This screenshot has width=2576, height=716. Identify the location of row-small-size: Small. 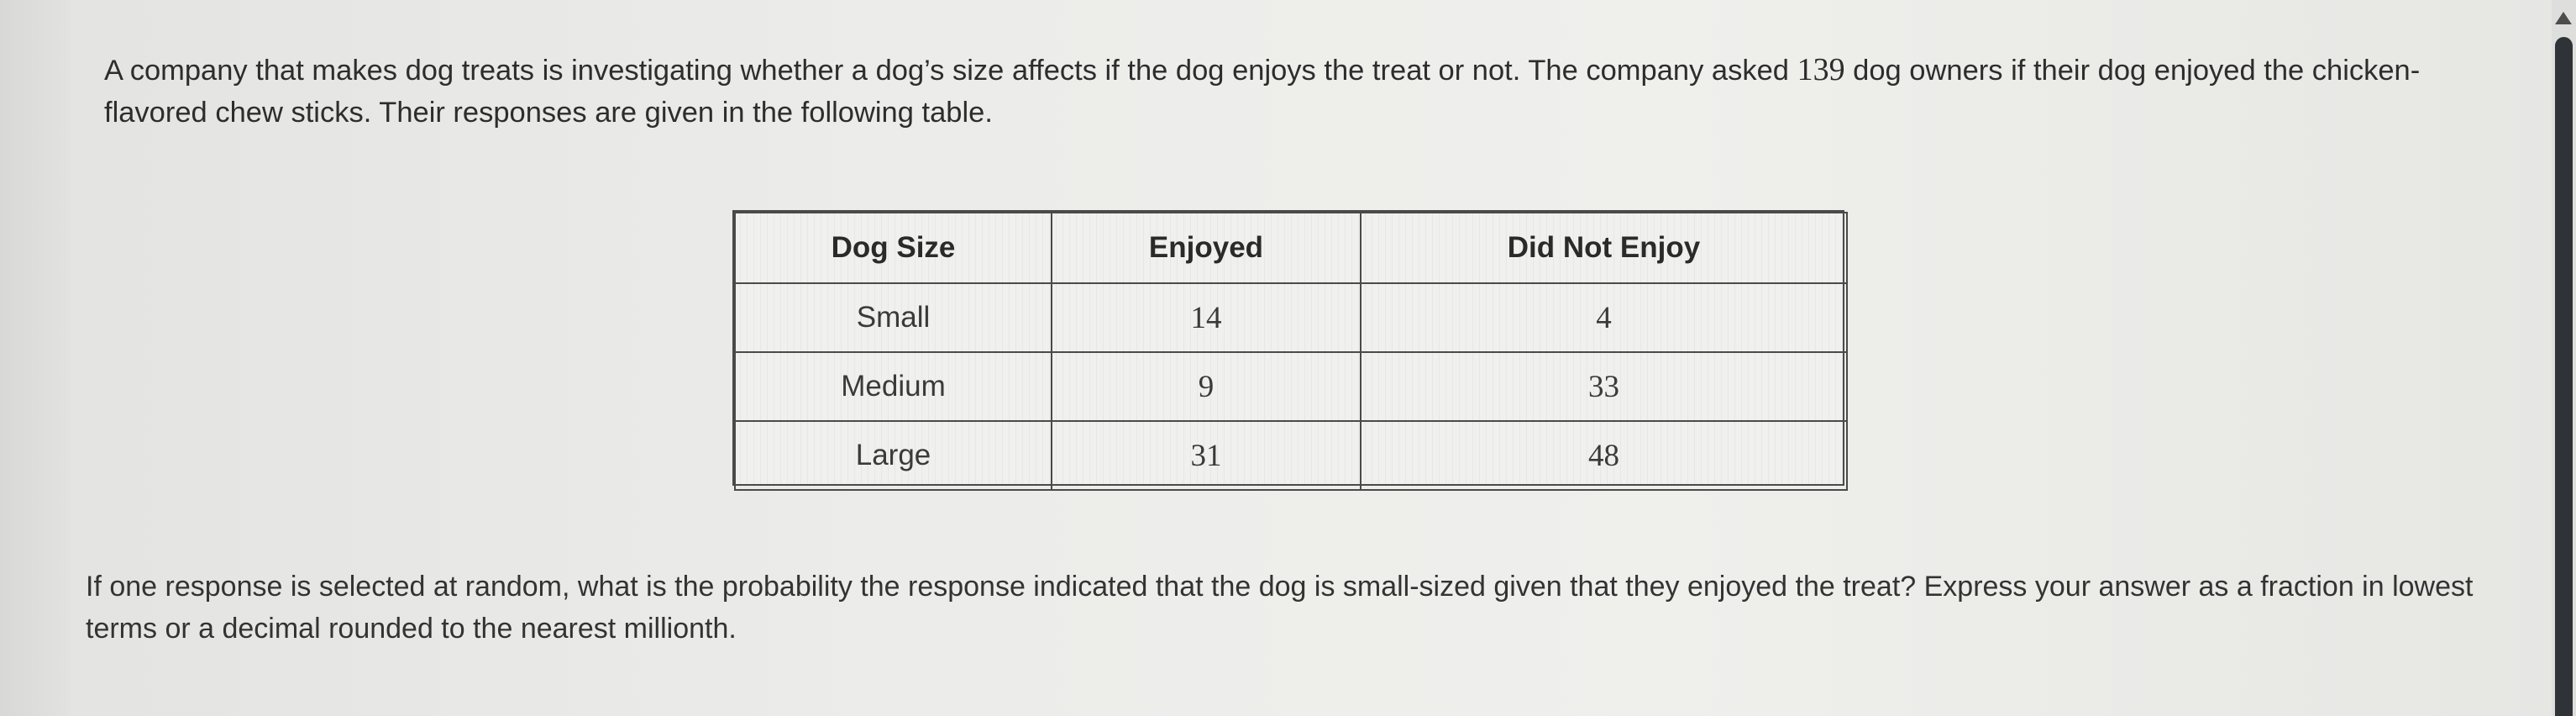
(893, 317).